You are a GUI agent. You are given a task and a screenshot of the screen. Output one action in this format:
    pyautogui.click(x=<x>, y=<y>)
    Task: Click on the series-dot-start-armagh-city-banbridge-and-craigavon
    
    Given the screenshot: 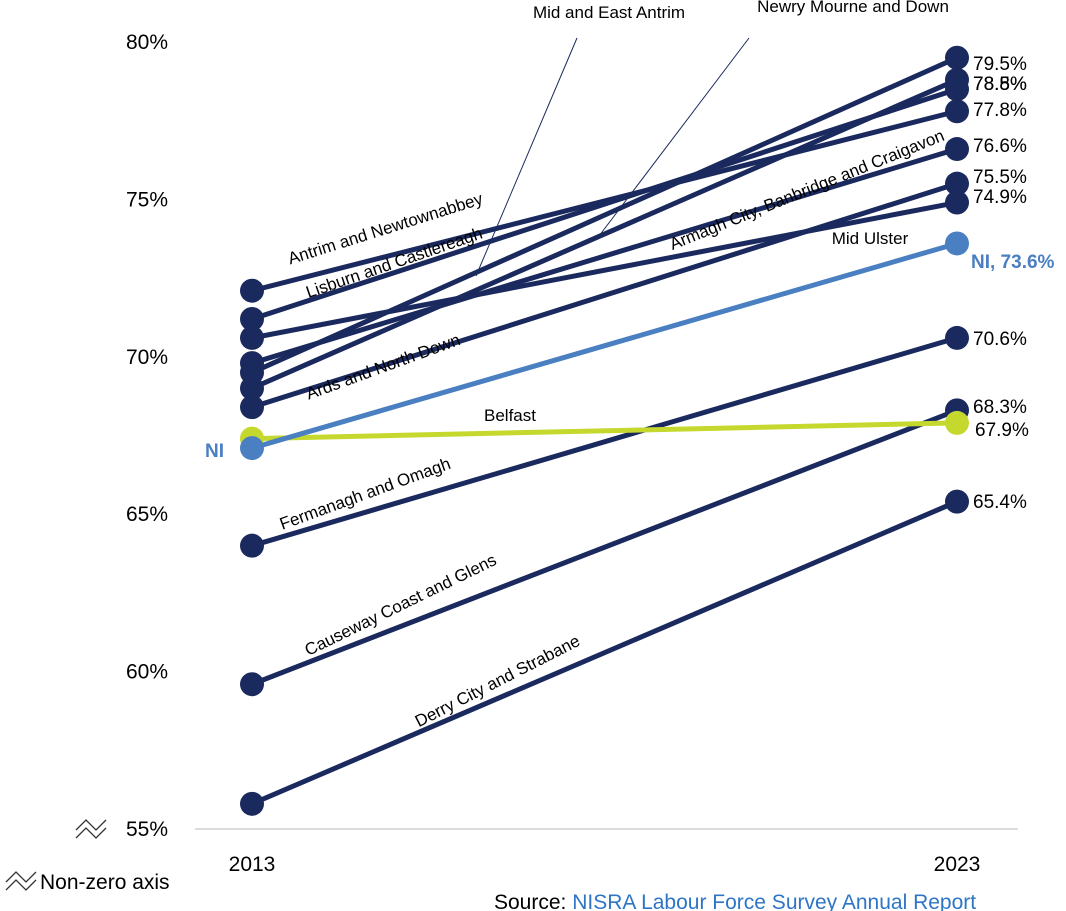 What is the action you would take?
    pyautogui.click(x=252, y=363)
    